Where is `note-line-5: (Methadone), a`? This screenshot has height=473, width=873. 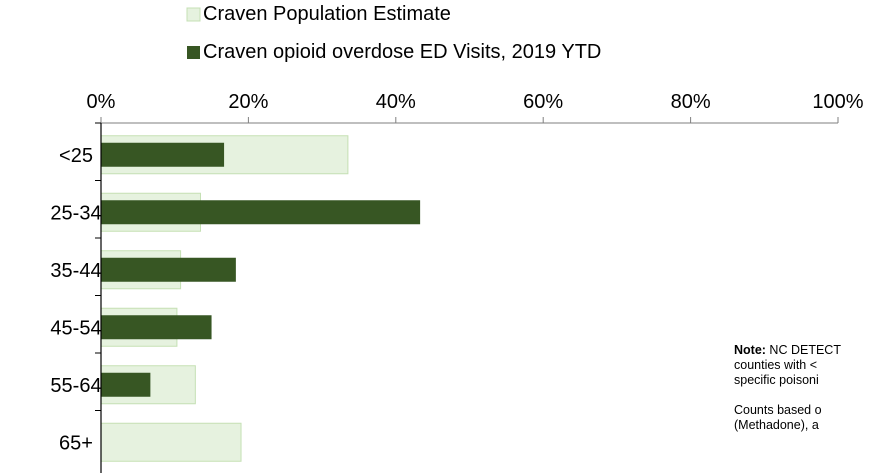 note-line-5: (Methadone), a is located at coordinates (776, 425).